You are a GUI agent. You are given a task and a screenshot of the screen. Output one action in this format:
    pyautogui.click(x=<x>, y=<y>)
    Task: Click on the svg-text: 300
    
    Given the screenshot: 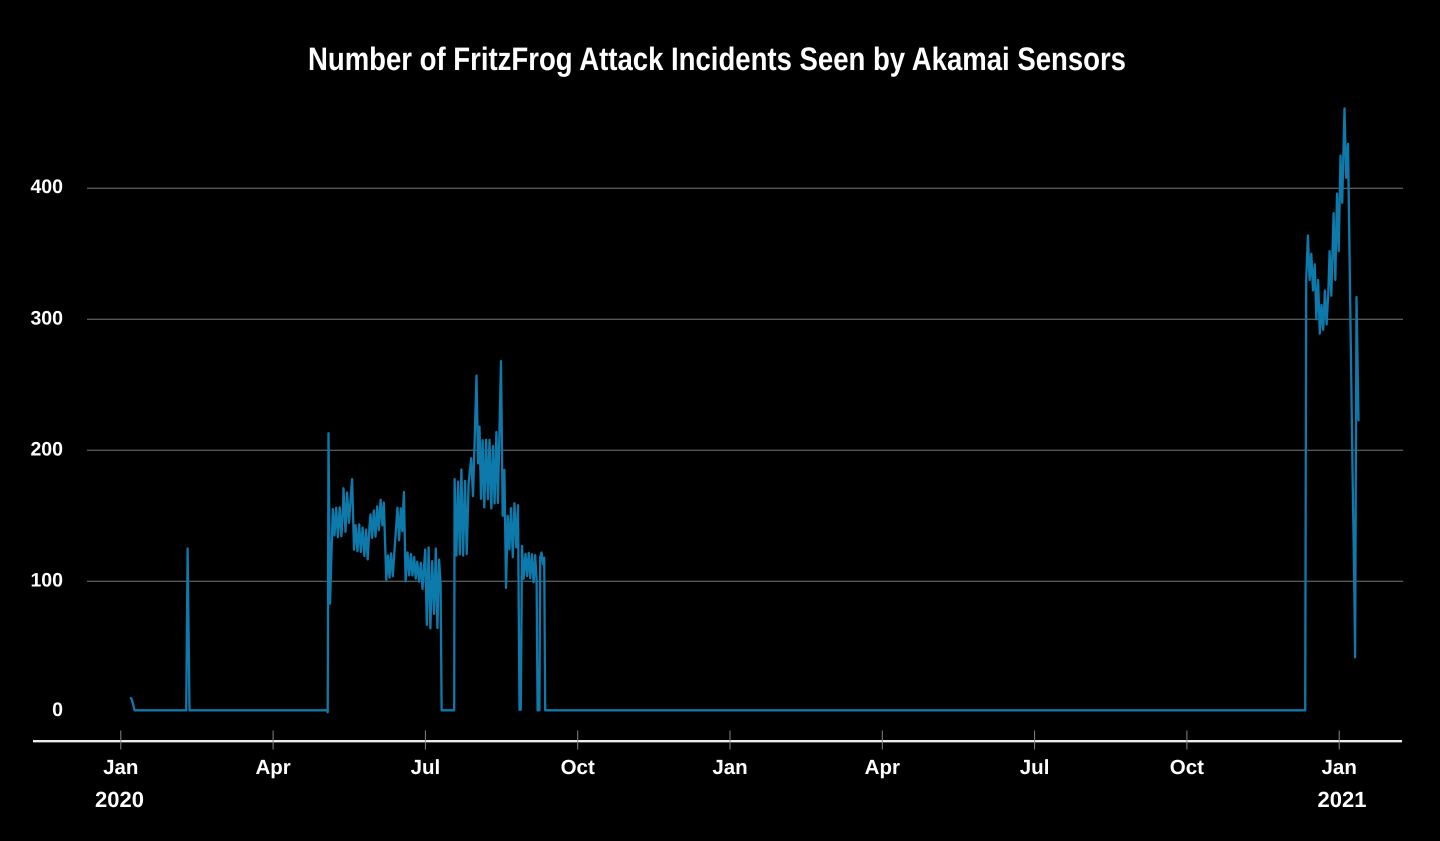 What is the action you would take?
    pyautogui.click(x=46, y=318)
    